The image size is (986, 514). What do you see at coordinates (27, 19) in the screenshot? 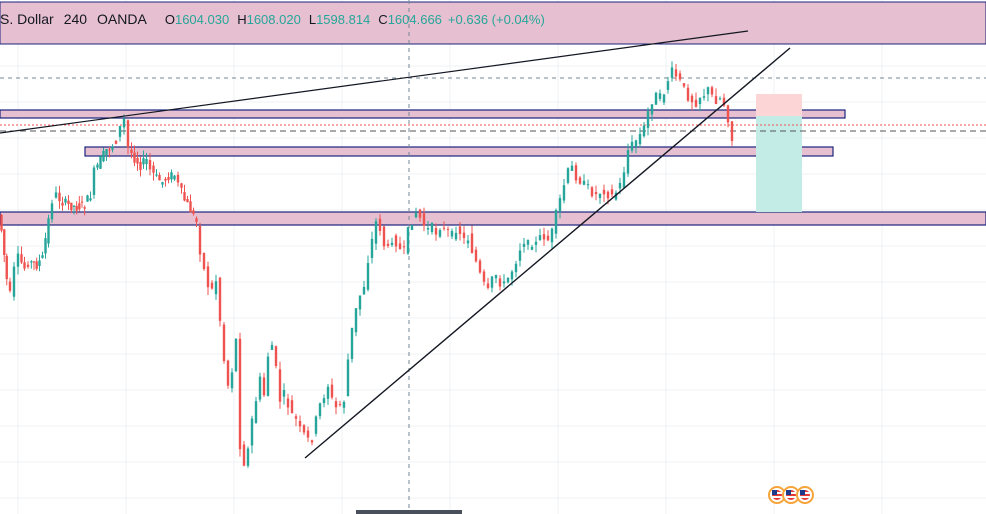
I see `symbol-name: S. Dollar` at bounding box center [27, 19].